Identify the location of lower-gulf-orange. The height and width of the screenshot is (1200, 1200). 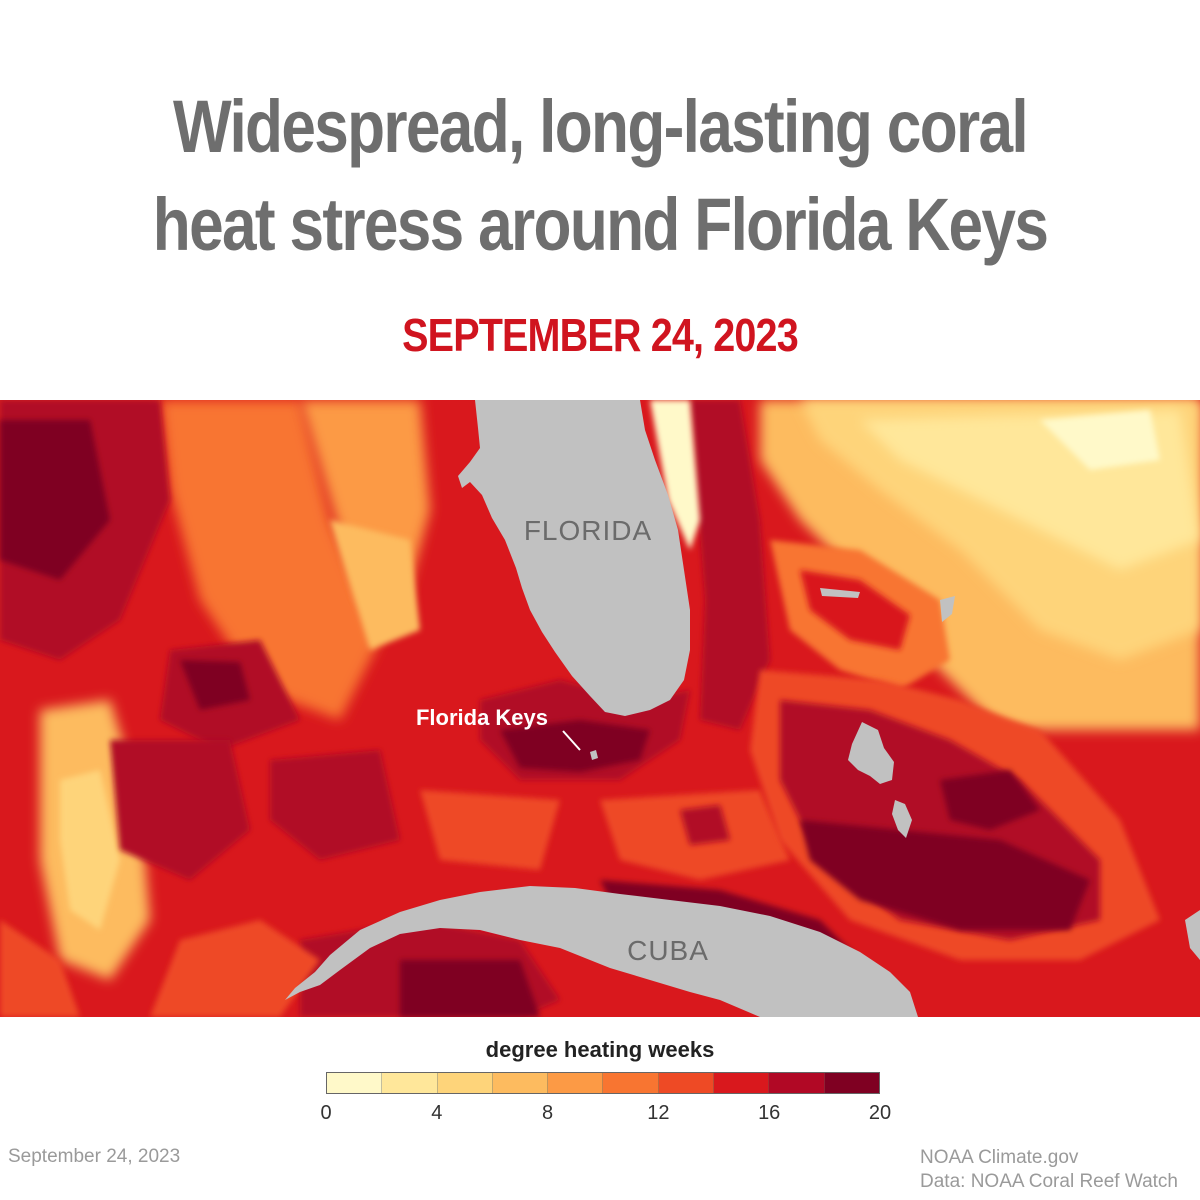
(490, 830).